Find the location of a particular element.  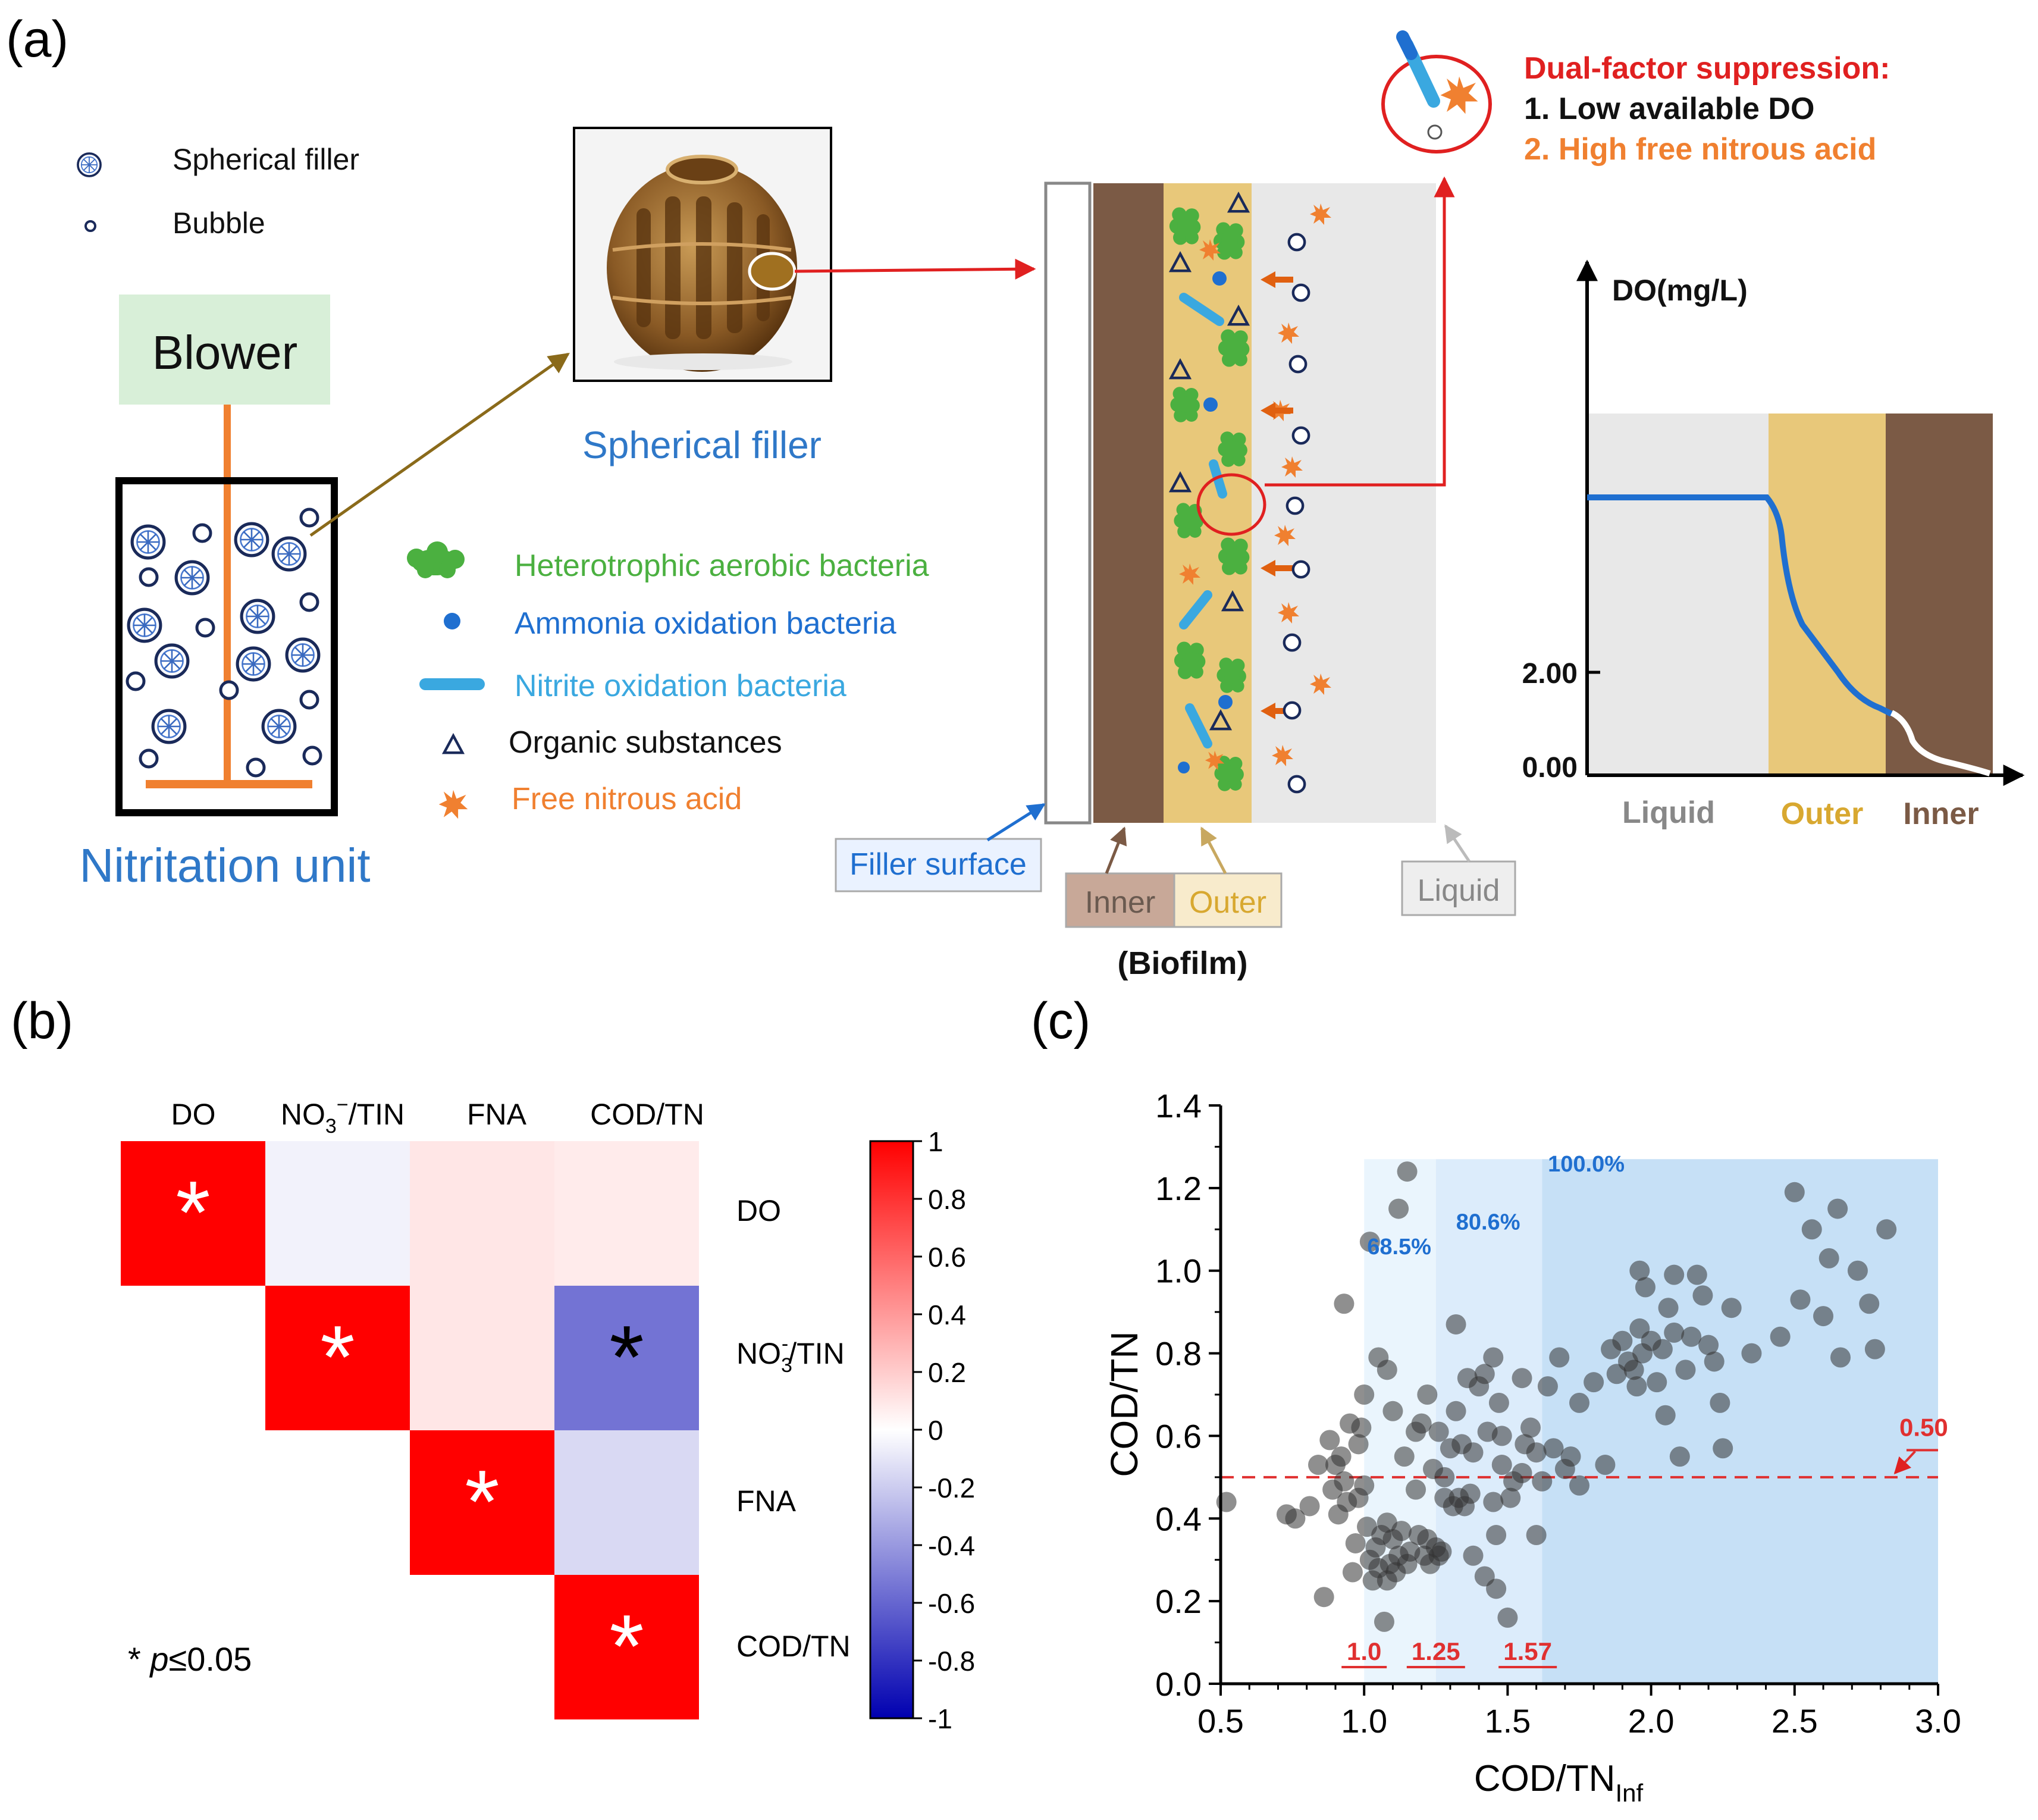

region-pct-label-2: 100.0% is located at coordinates (1587, 1164).